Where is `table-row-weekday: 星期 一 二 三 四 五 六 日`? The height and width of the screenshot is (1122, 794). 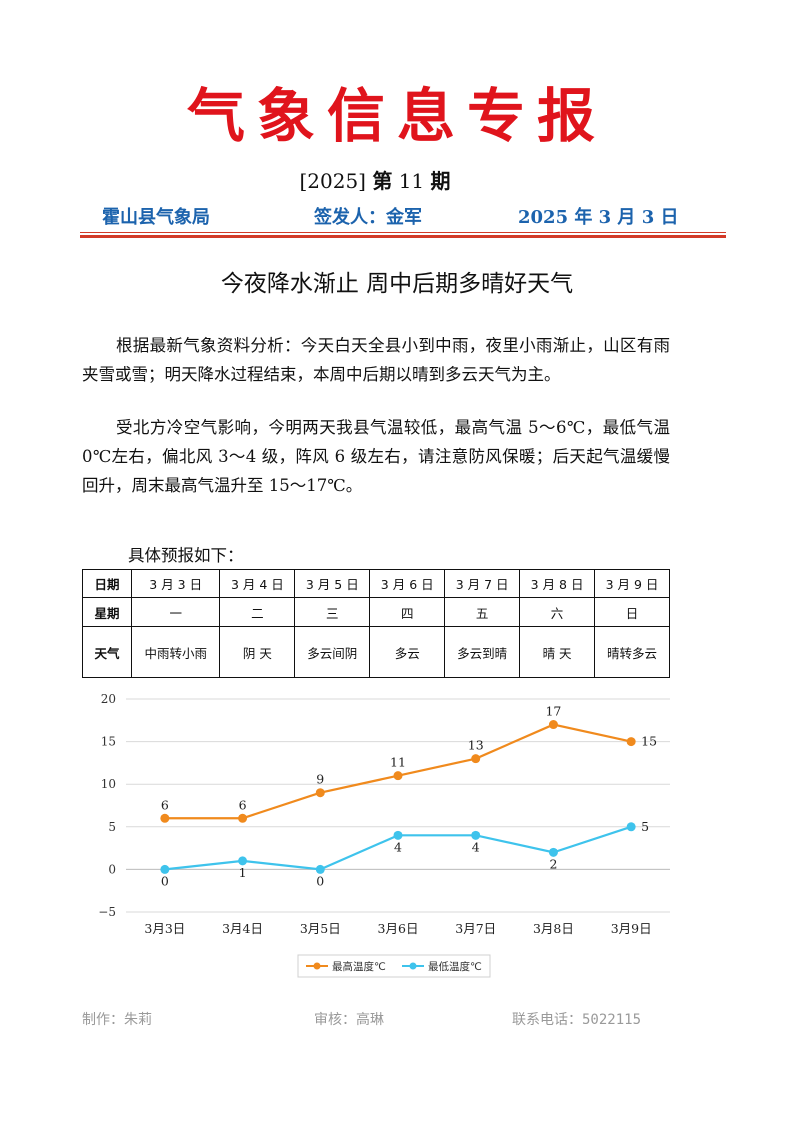 table-row-weekday: 星期 一 二 三 四 五 六 日 is located at coordinates (376, 612).